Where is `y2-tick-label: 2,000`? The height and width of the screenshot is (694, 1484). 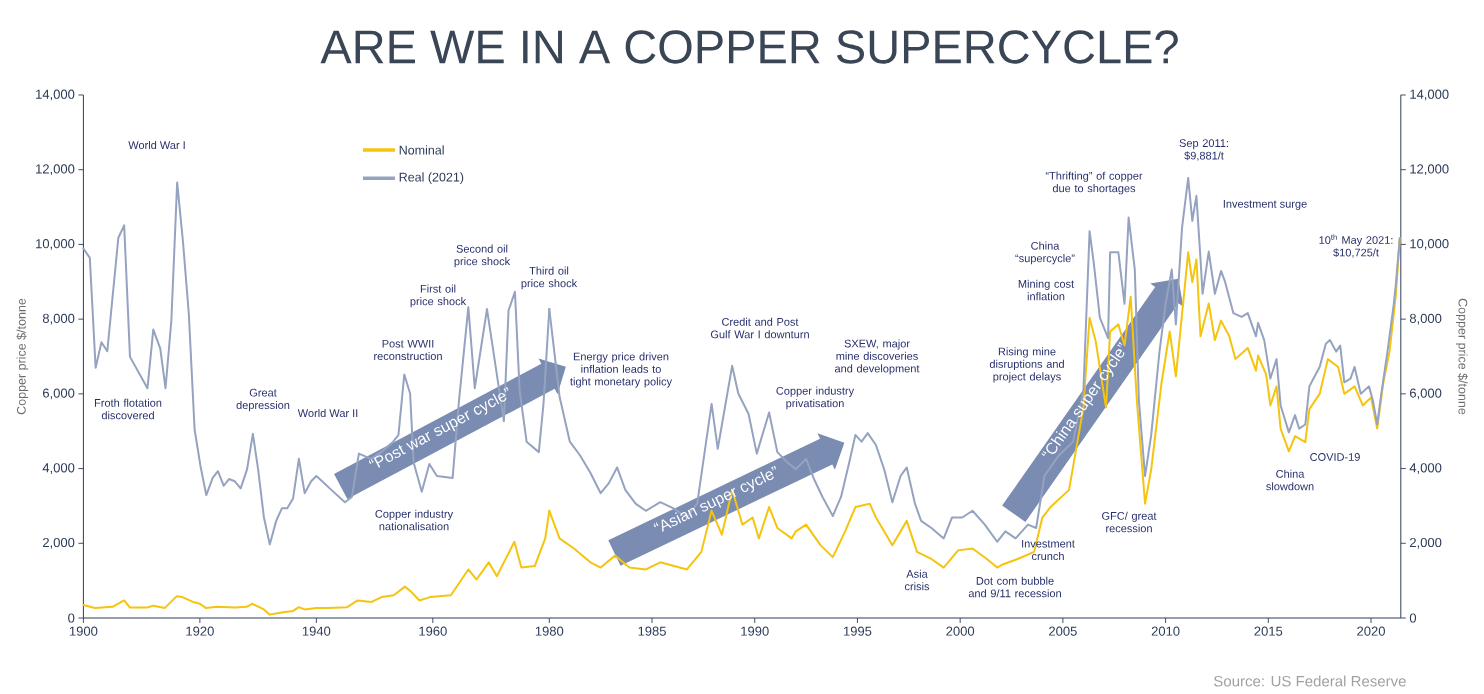
y2-tick-label: 2,000 is located at coordinates (1426, 543).